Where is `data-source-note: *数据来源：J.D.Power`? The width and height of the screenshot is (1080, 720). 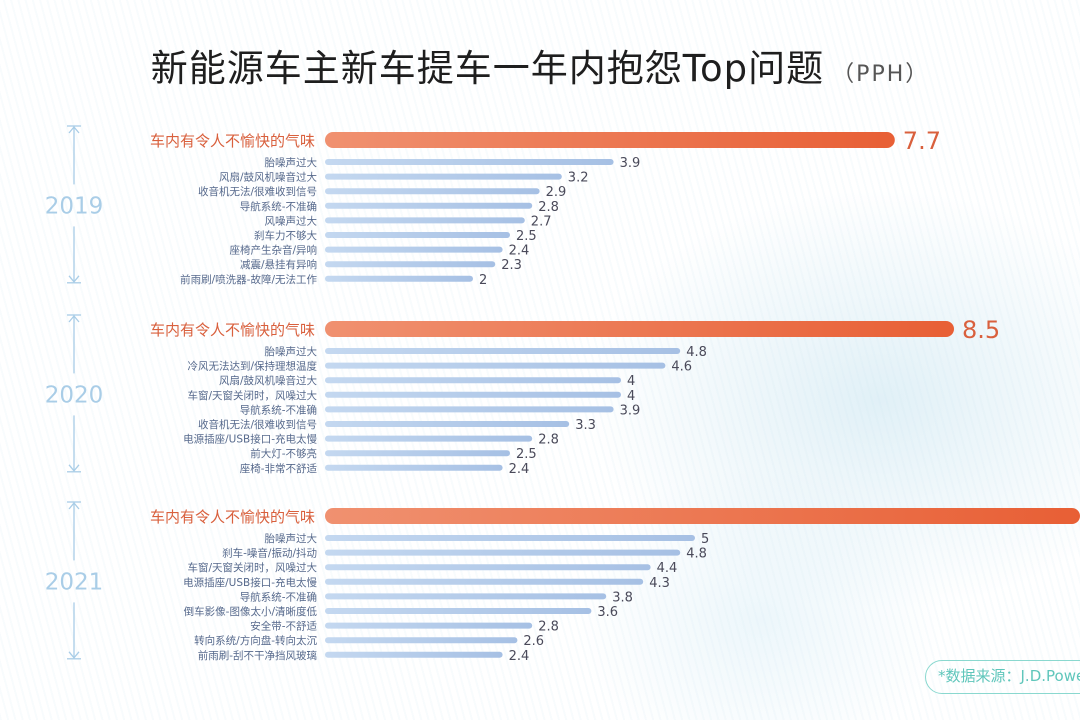
data-source-note: *数据来源：J.D.Power is located at coordinates (1002, 677).